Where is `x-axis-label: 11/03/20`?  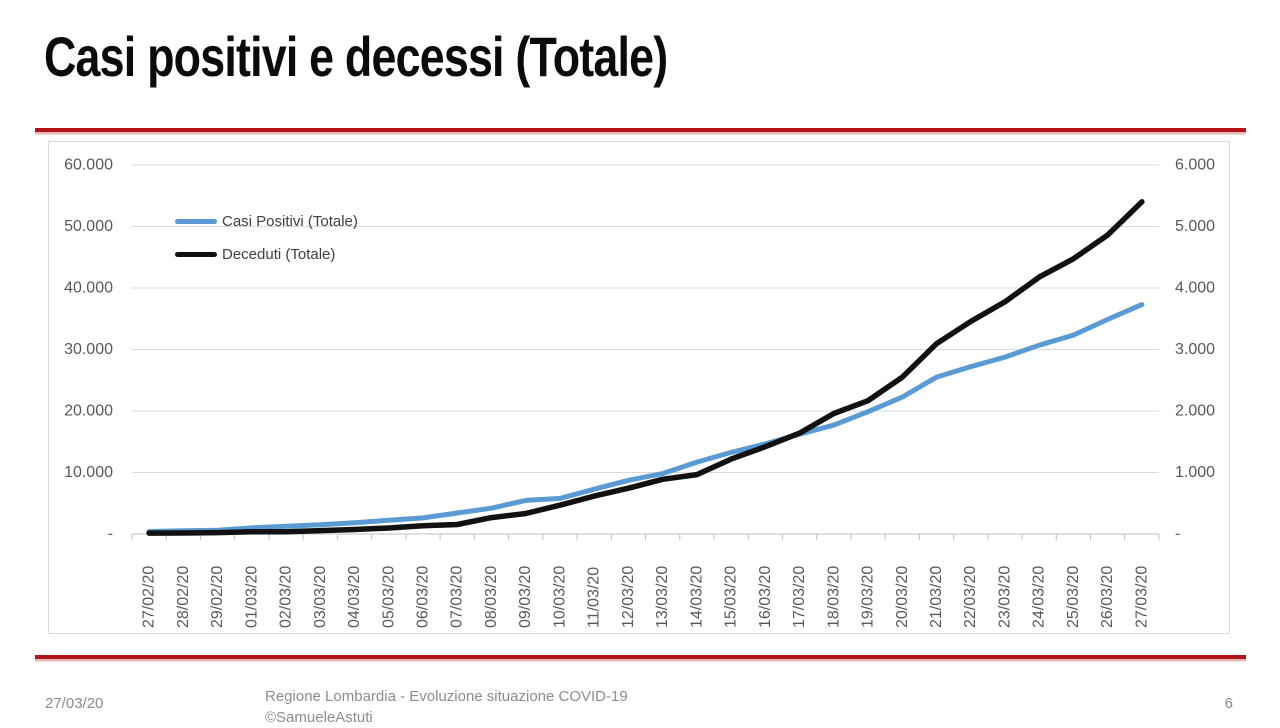
x-axis-label: 11/03/20 is located at coordinates (594, 597).